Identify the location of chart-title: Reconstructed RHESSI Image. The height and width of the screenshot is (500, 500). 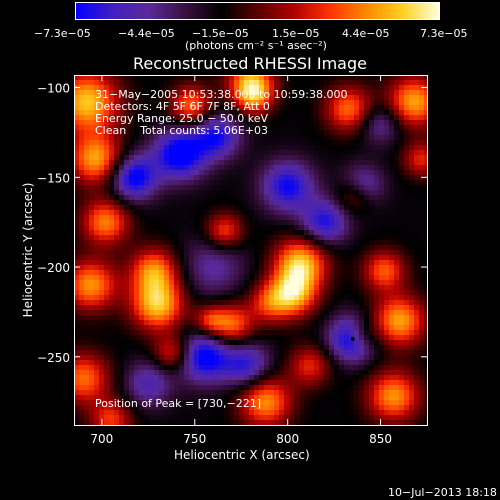
(250, 63).